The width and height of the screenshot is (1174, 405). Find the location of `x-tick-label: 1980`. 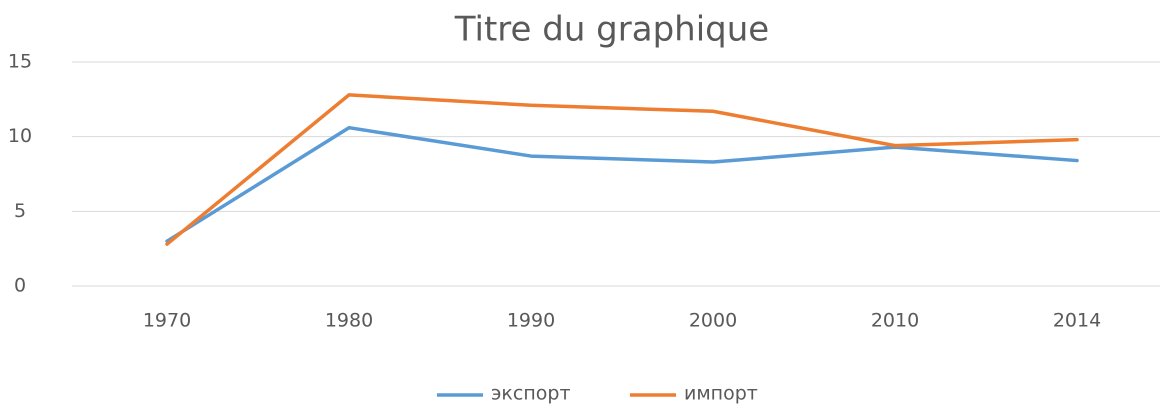

x-tick-label: 1980 is located at coordinates (349, 321).